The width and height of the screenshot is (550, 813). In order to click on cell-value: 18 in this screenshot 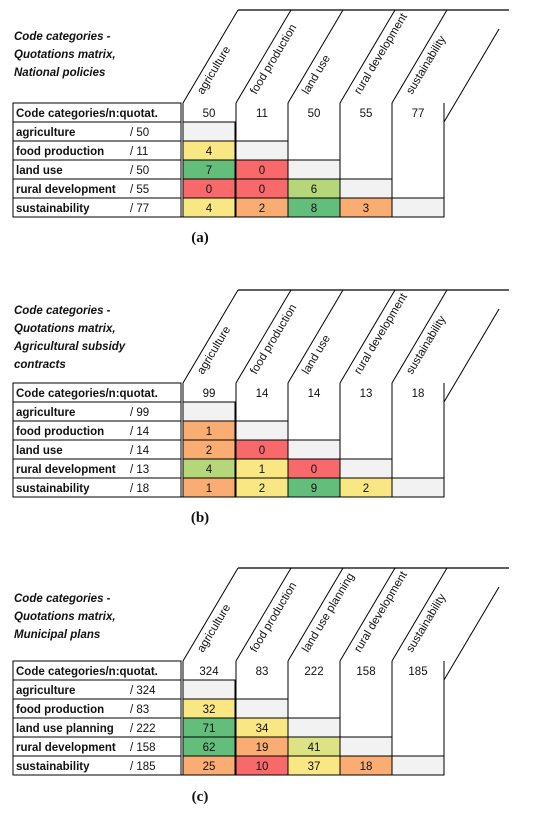, I will do `click(366, 767)`.